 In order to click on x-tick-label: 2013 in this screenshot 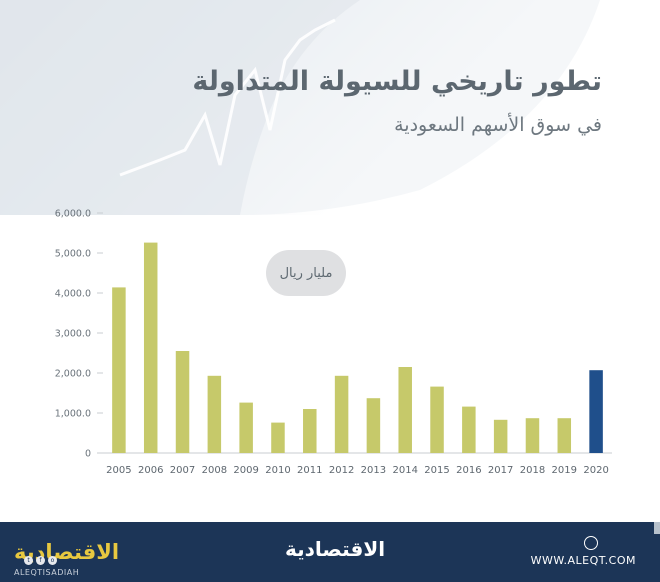, I will do `click(373, 470)`.